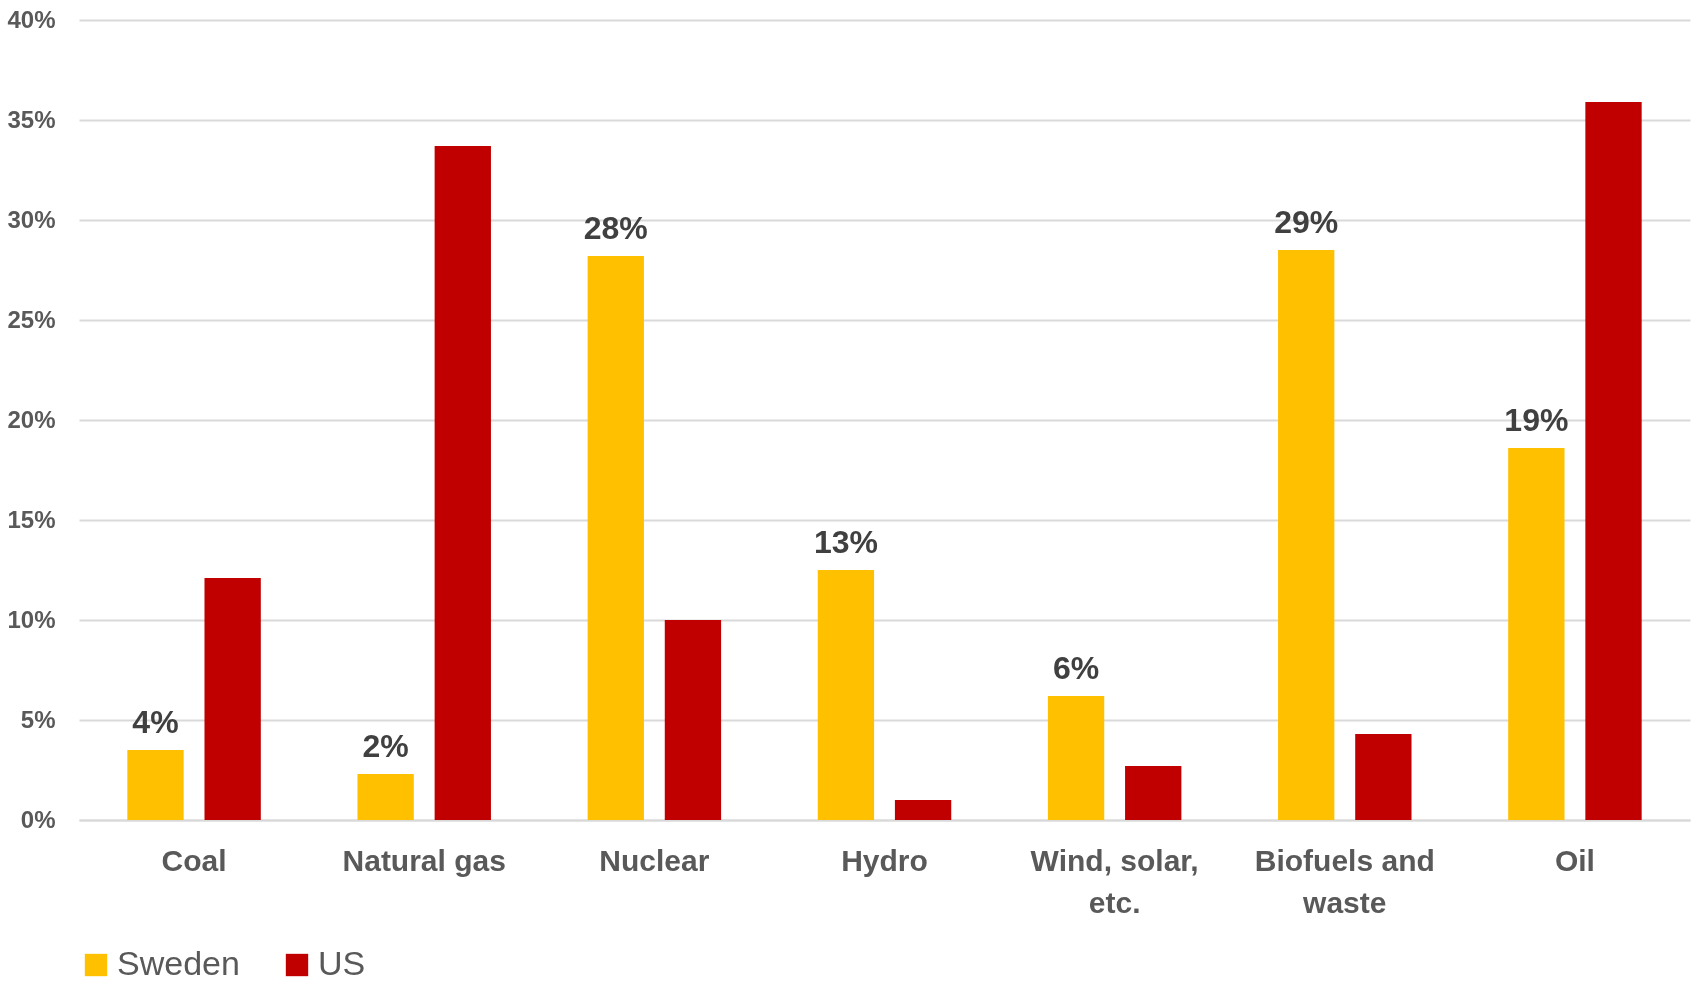 This screenshot has height=994, width=1696. Describe the element at coordinates (38, 819) in the screenshot. I see `y-tick-label: 0%` at that location.